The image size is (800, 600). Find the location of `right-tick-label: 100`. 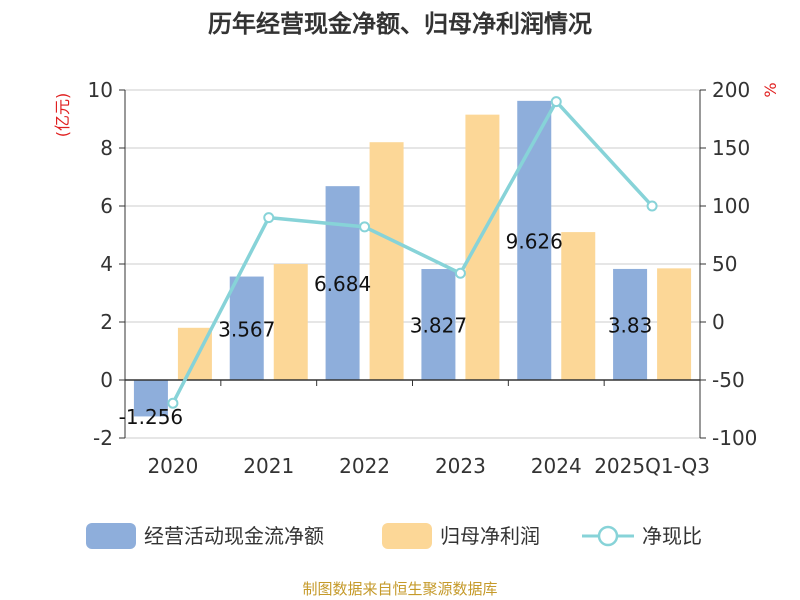

right-tick-label: 100 is located at coordinates (731, 206).